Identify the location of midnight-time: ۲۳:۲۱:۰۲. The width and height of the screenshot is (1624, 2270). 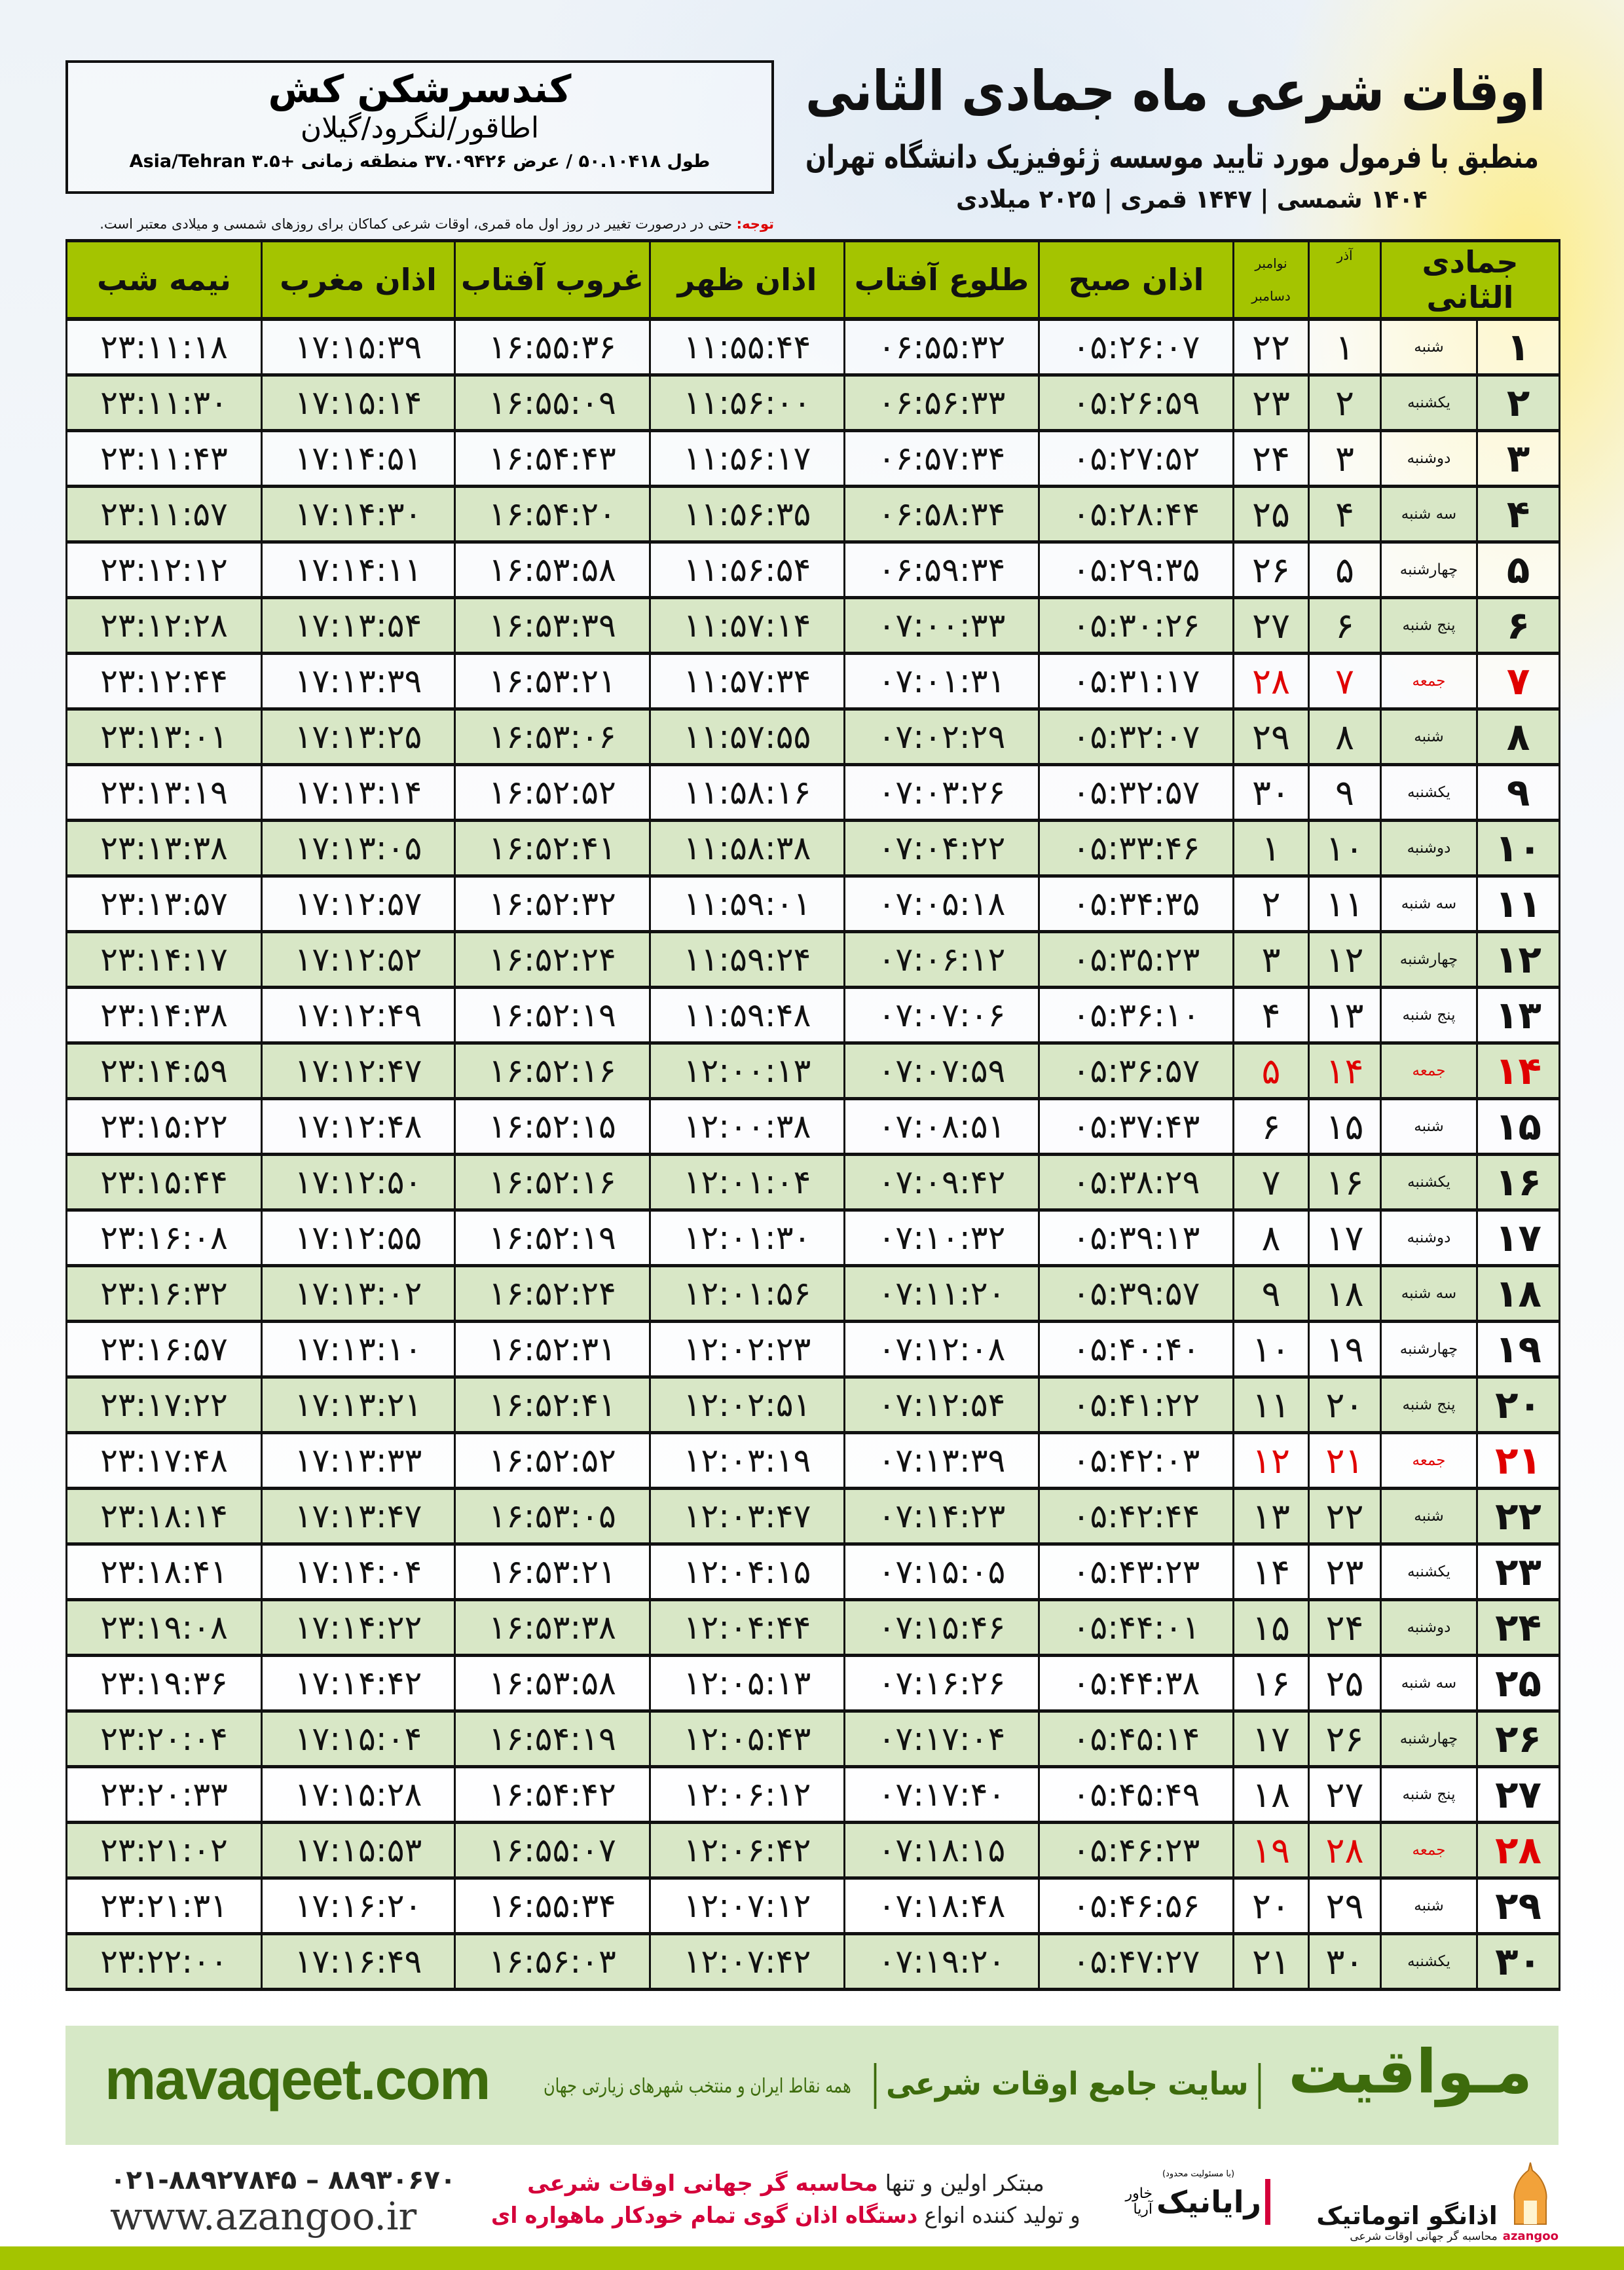
(164, 1851).